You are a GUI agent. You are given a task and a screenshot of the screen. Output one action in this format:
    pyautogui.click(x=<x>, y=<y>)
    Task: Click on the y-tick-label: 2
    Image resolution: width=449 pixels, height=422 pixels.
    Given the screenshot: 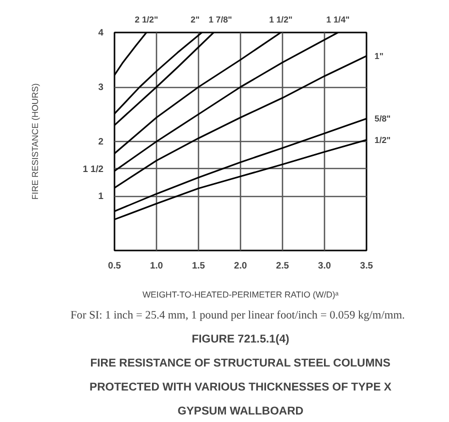 What is the action you would take?
    pyautogui.click(x=101, y=141)
    